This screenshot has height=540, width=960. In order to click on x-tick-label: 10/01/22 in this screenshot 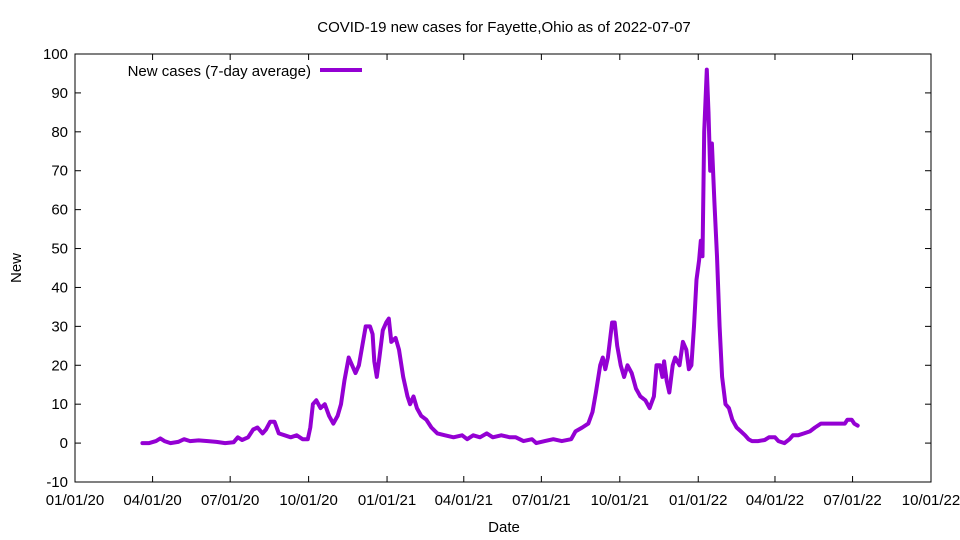, I will do `click(931, 500)`.